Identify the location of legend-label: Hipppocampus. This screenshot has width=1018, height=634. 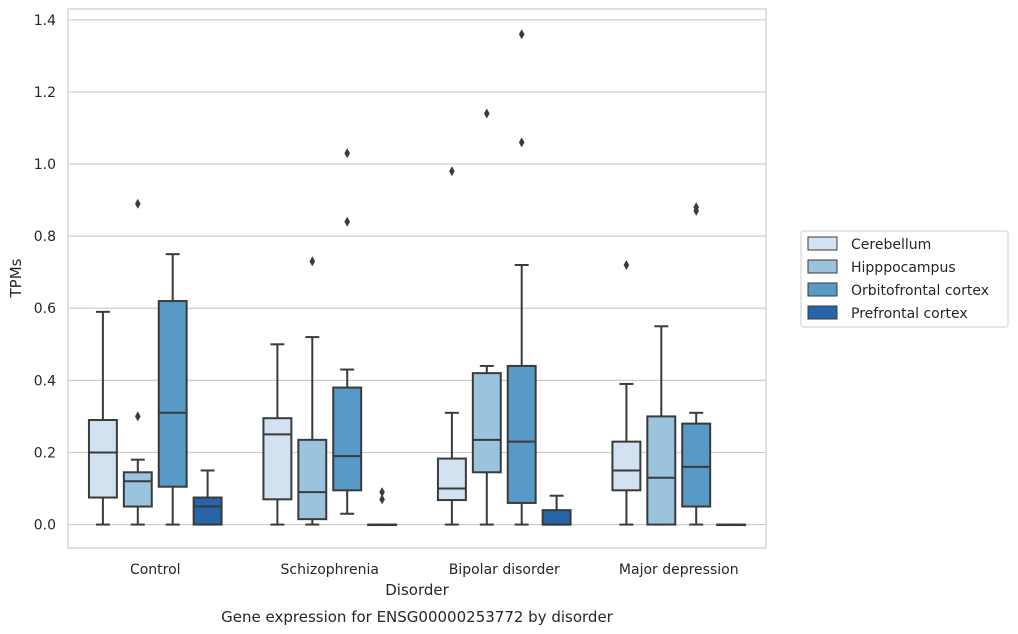
(903, 268).